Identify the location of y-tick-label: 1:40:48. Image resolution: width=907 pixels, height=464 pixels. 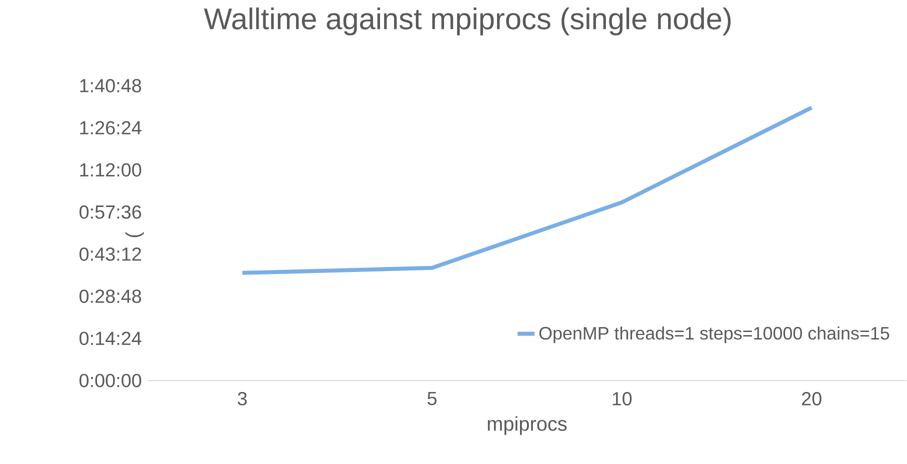
(111, 85).